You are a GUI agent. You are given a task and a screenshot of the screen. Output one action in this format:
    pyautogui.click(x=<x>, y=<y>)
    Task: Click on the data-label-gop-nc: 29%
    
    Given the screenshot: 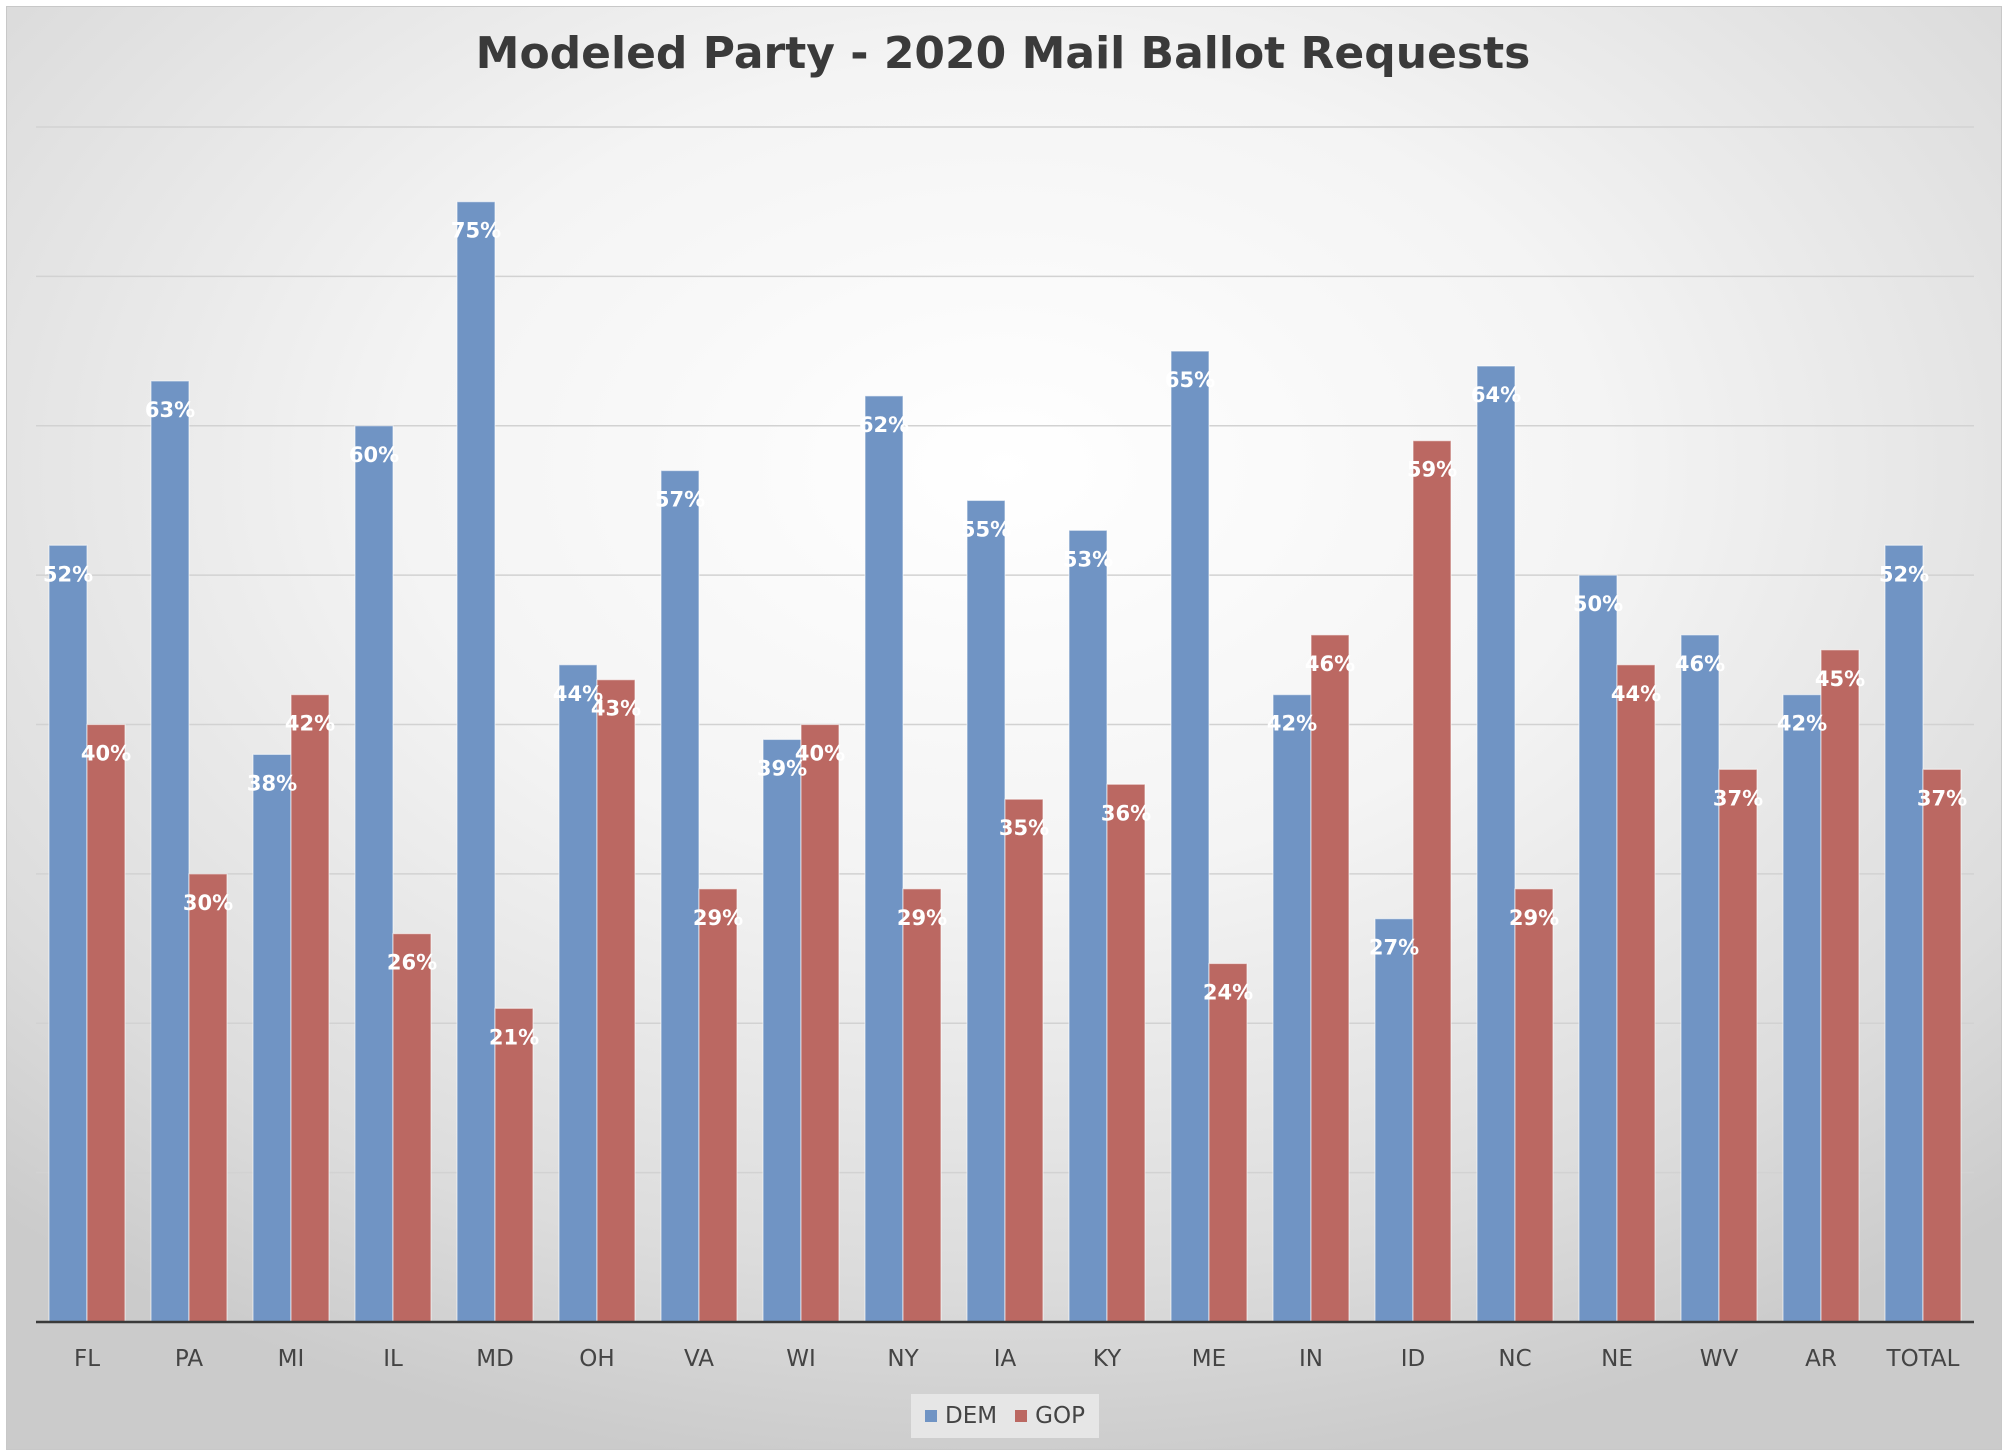 What is the action you would take?
    pyautogui.click(x=1534, y=918)
    